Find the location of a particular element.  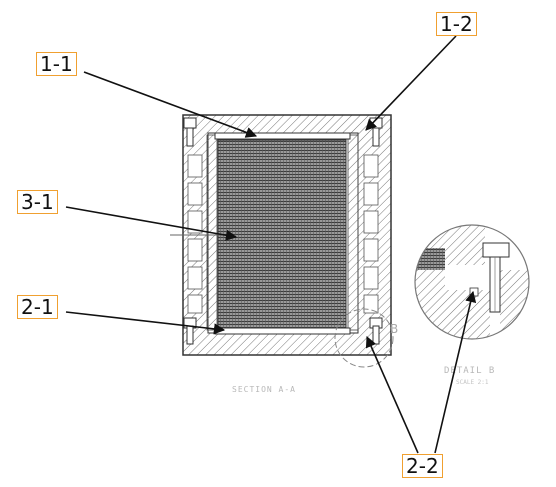

detail-b-view is located at coordinates (472, 282).